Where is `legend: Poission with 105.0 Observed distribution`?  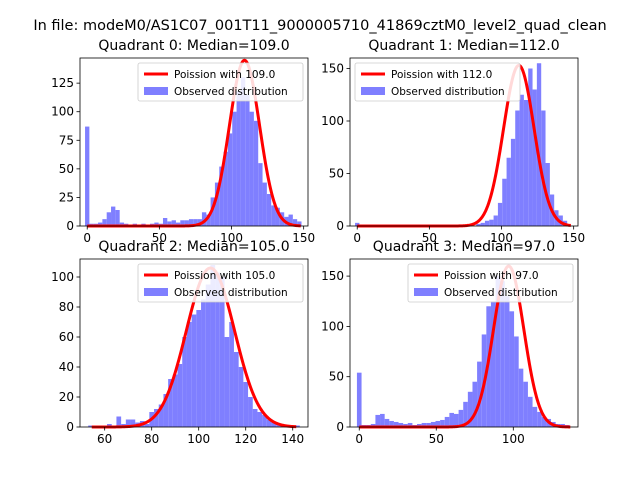 legend: Poission with 105.0 Observed distribution is located at coordinates (220, 283).